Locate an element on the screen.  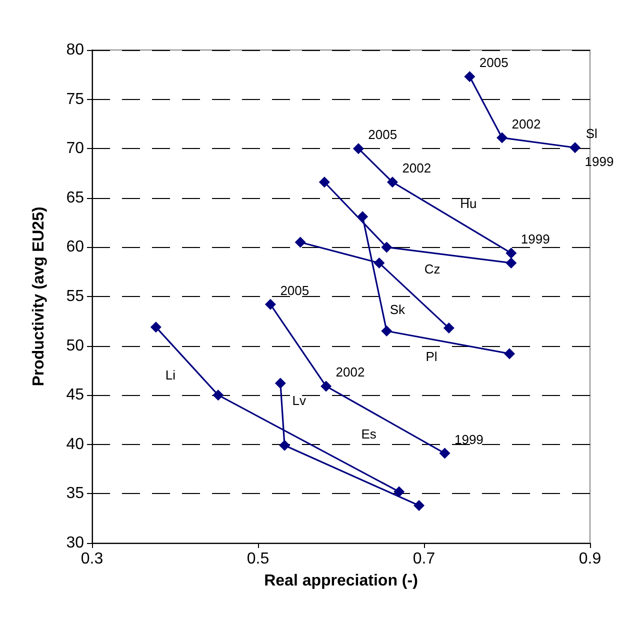
x-axis-title: Real appreciation (-) is located at coordinates (341, 581).